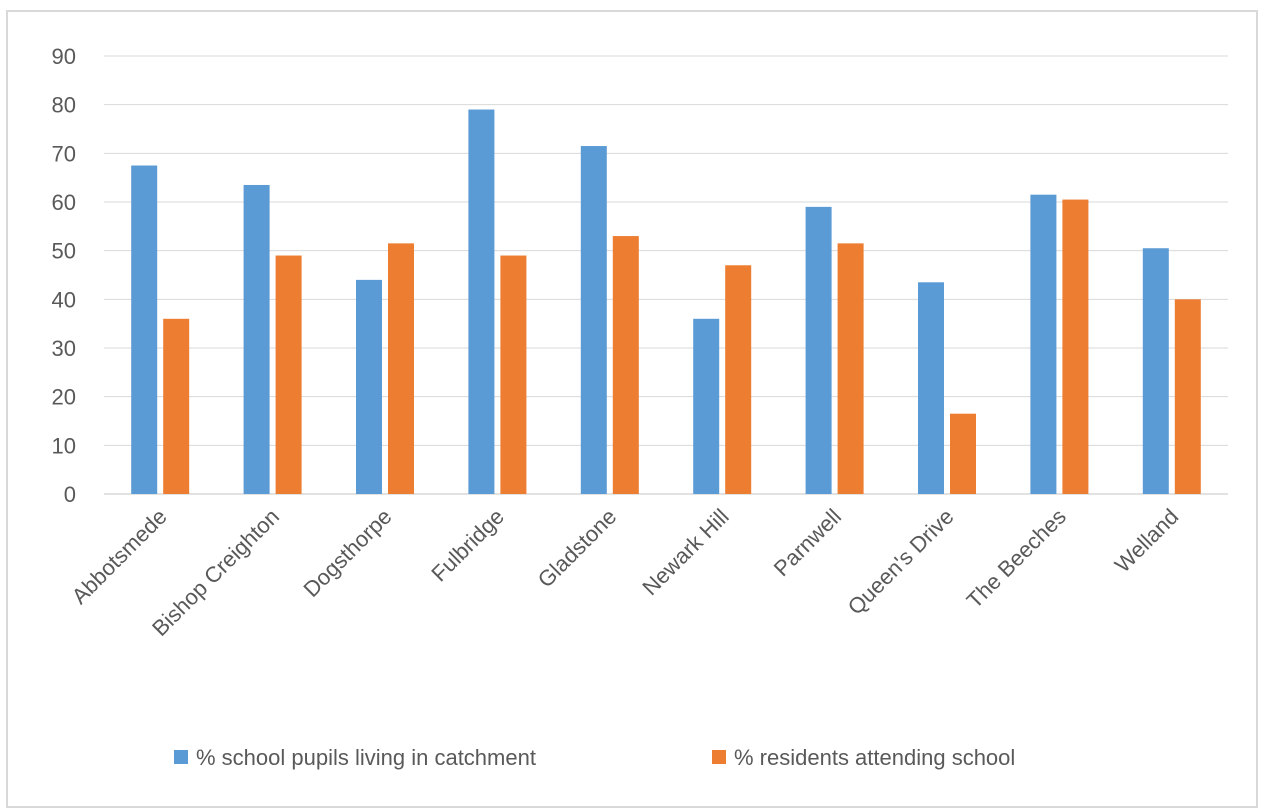 The width and height of the screenshot is (1262, 812). What do you see at coordinates (64, 56) in the screenshot?
I see `y-tick-label: 90` at bounding box center [64, 56].